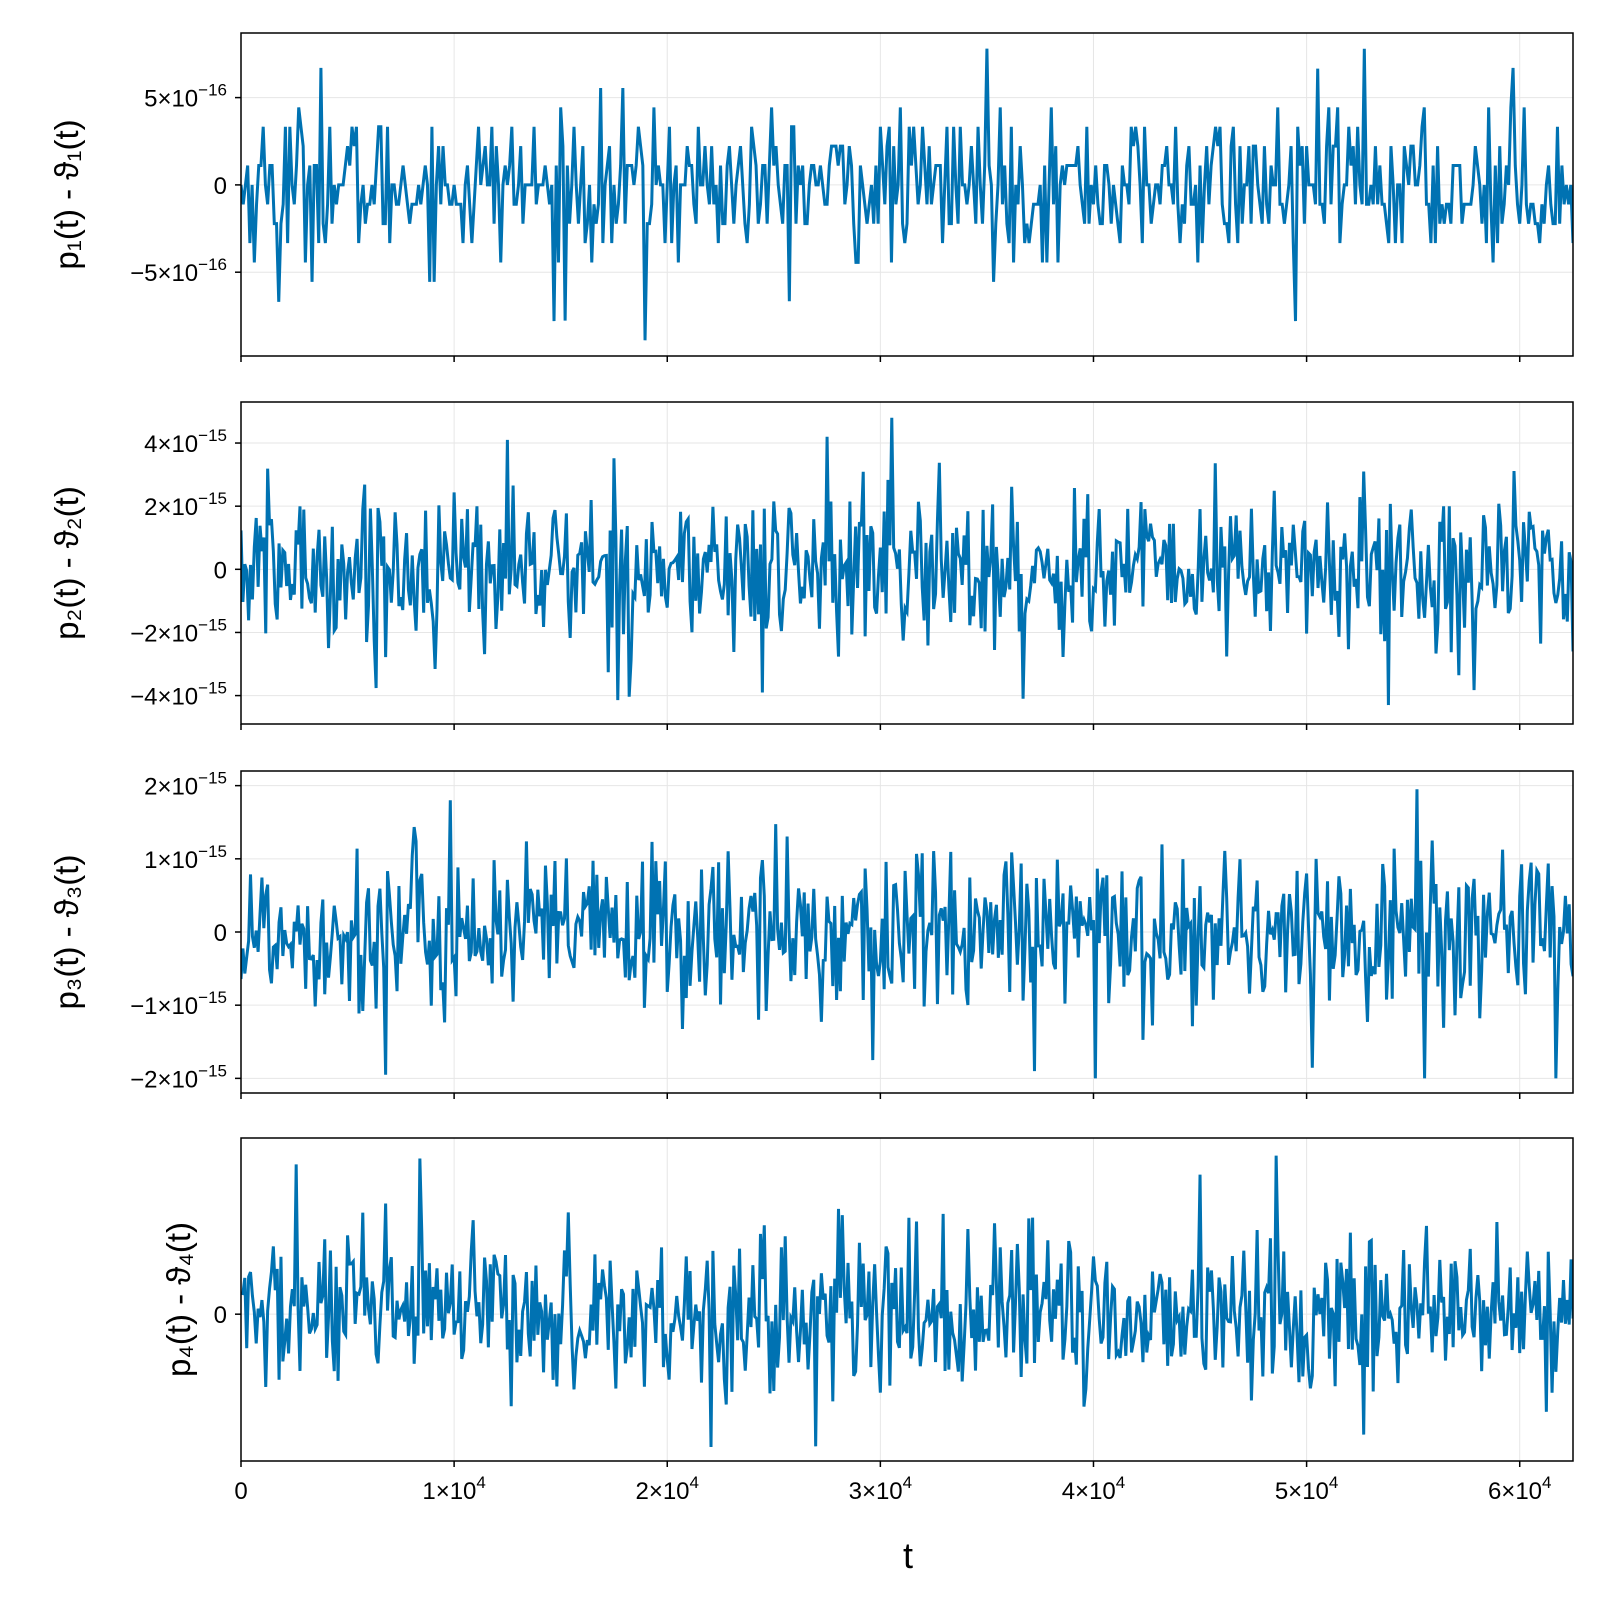  What do you see at coordinates (454, 1489) in the screenshot?
I see `x-tick-label: 1×10⁴` at bounding box center [454, 1489].